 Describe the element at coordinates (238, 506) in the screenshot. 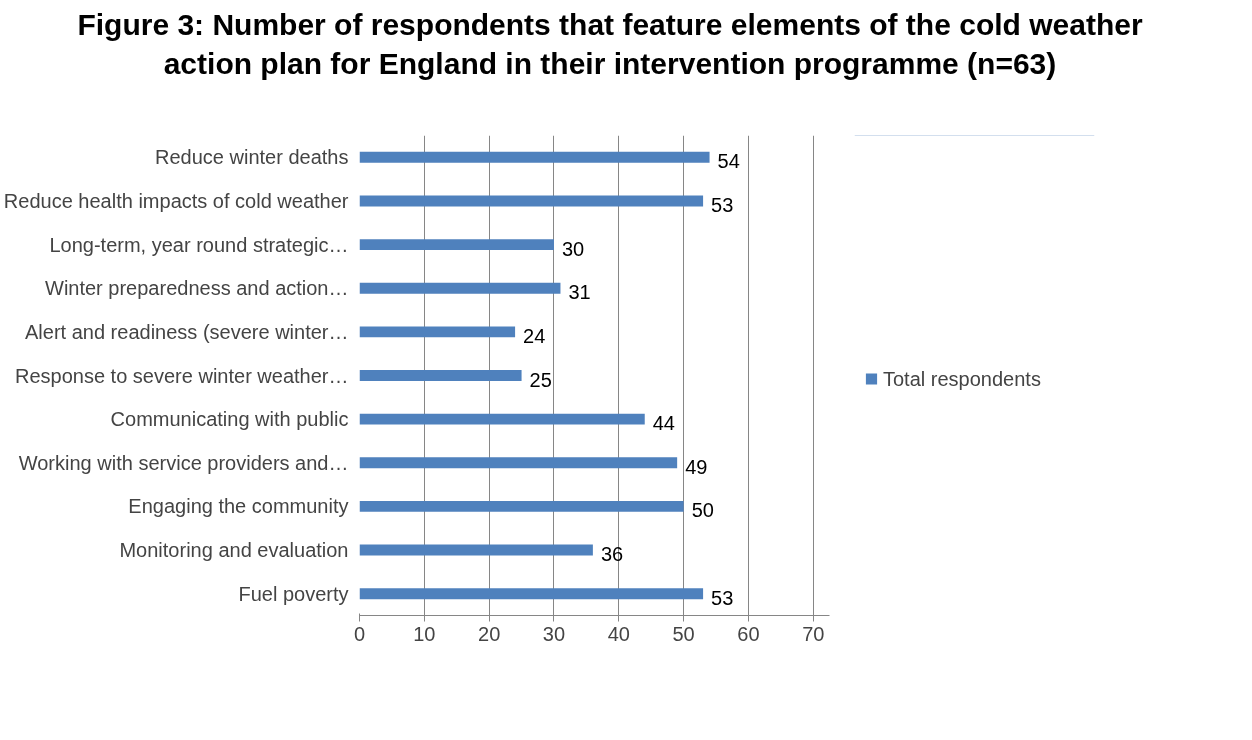

I see `y-tick-label: Engaging the community` at that location.